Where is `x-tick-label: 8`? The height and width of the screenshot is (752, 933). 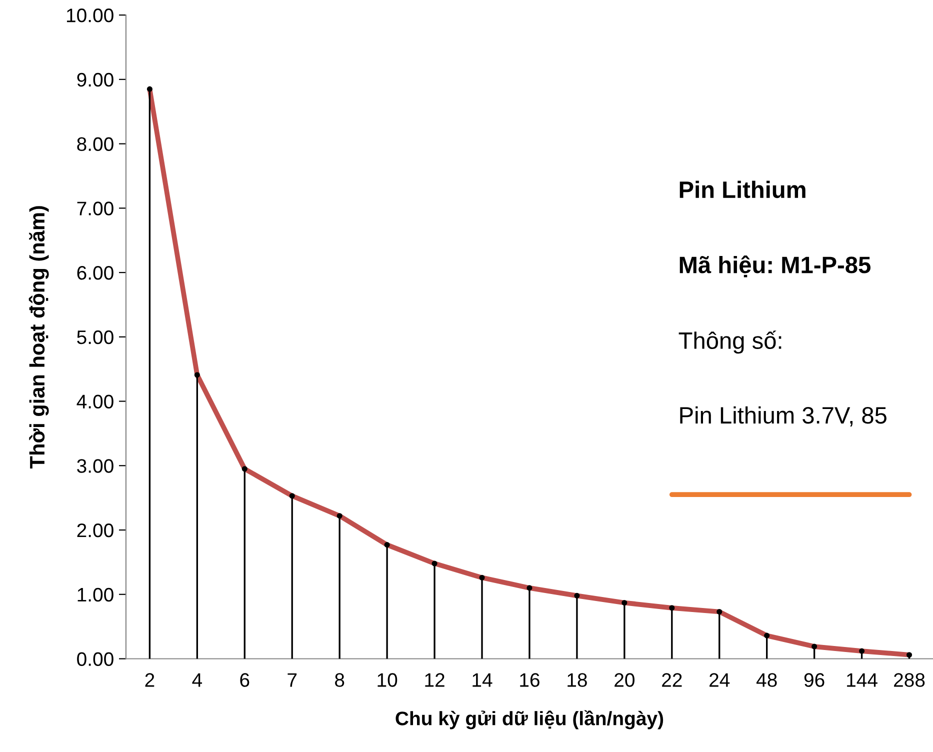 x-tick-label: 8 is located at coordinates (339, 680).